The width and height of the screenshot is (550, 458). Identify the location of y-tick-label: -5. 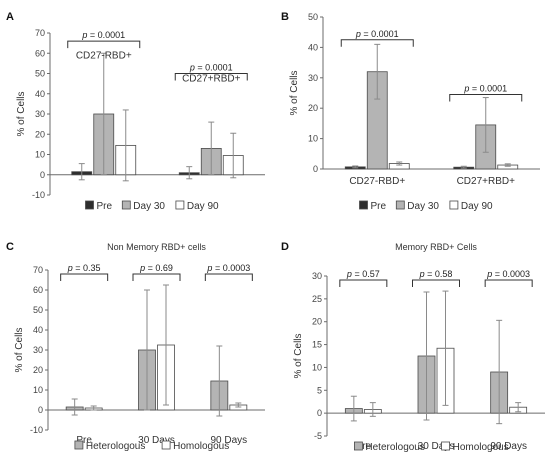
(318, 436).